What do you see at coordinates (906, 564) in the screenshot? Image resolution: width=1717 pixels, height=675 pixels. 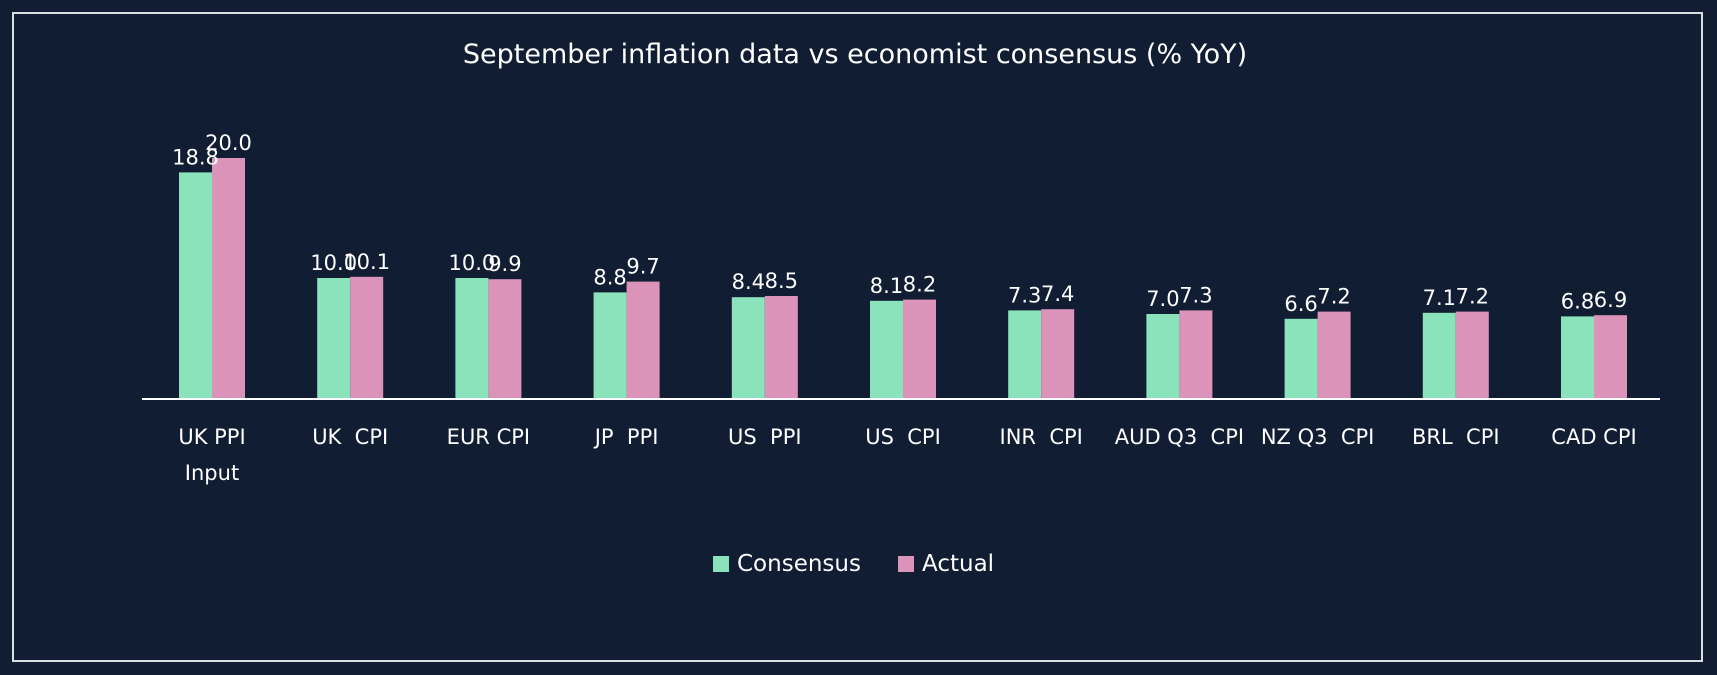 I see `legend-swatch-actual` at bounding box center [906, 564].